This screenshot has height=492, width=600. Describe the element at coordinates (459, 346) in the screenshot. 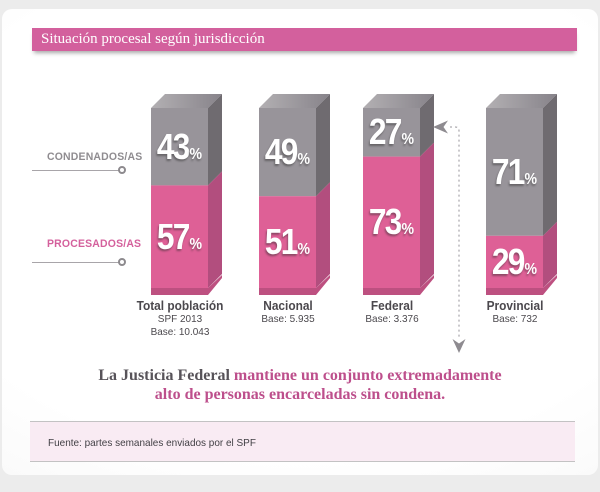

I see `arrow-down-icon` at that location.